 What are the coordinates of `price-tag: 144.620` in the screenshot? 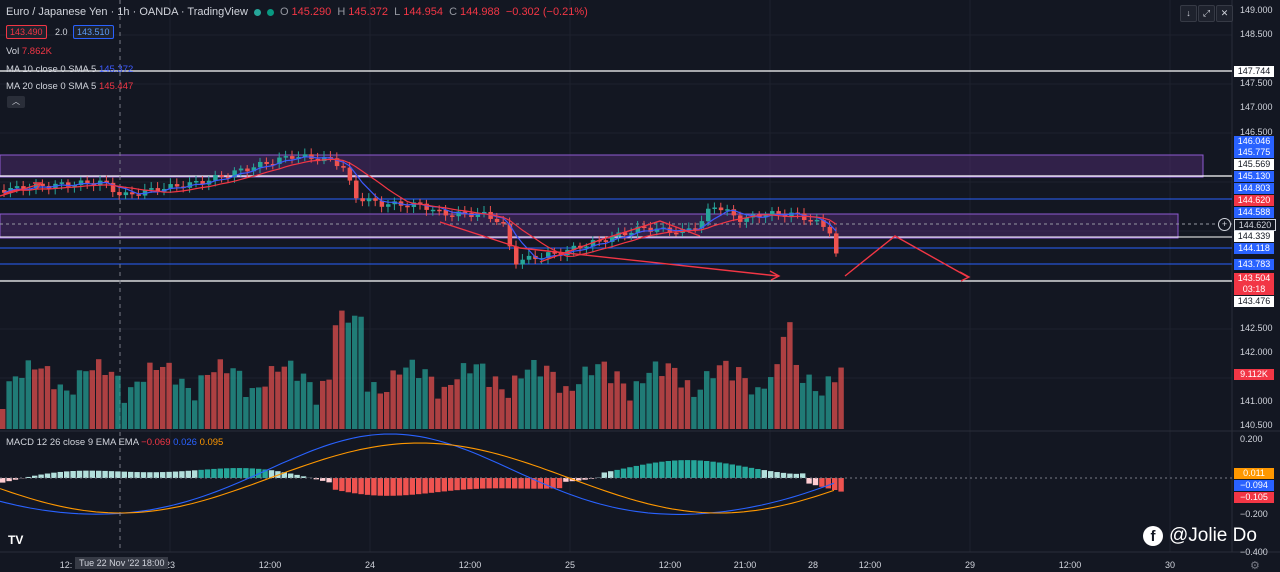 It's located at (1254, 200).